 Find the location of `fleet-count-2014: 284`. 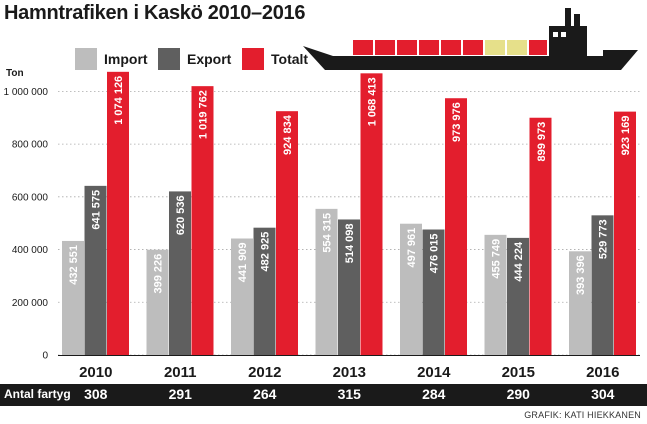

fleet-count-2014: 284 is located at coordinates (434, 394).